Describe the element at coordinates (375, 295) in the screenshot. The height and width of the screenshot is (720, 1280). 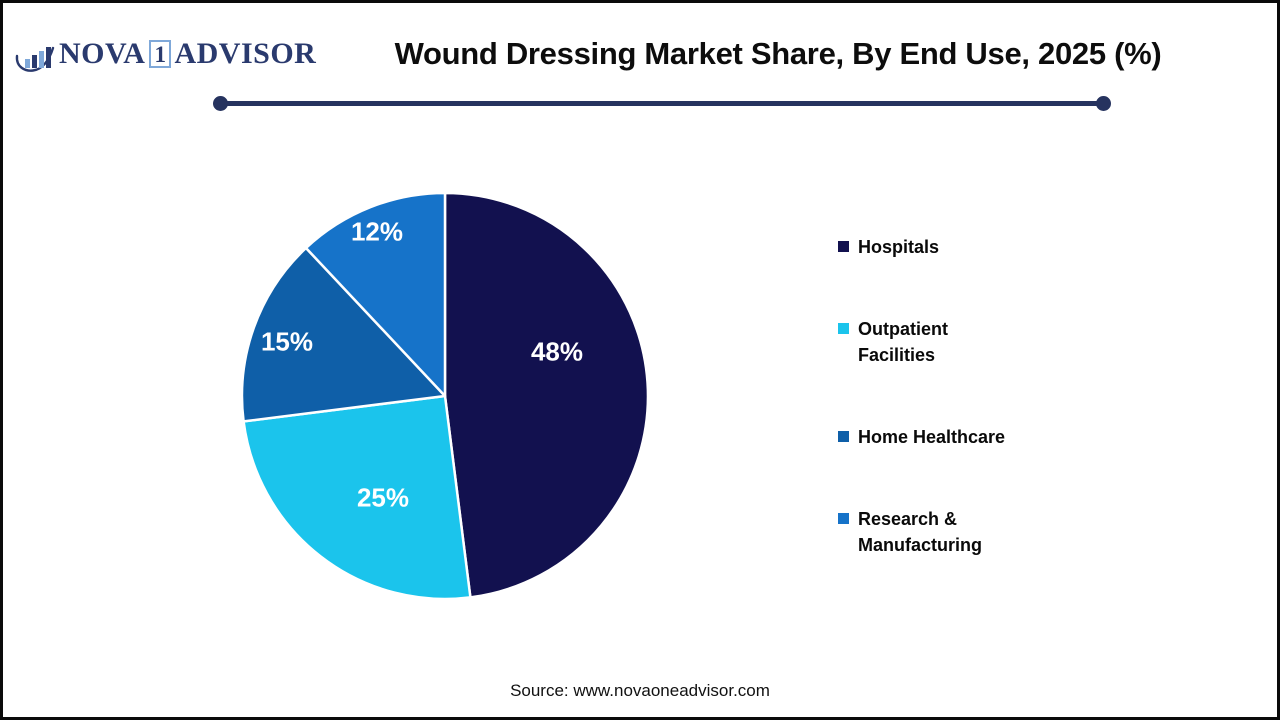
I see `pie-slice-research-manufacturing` at that location.